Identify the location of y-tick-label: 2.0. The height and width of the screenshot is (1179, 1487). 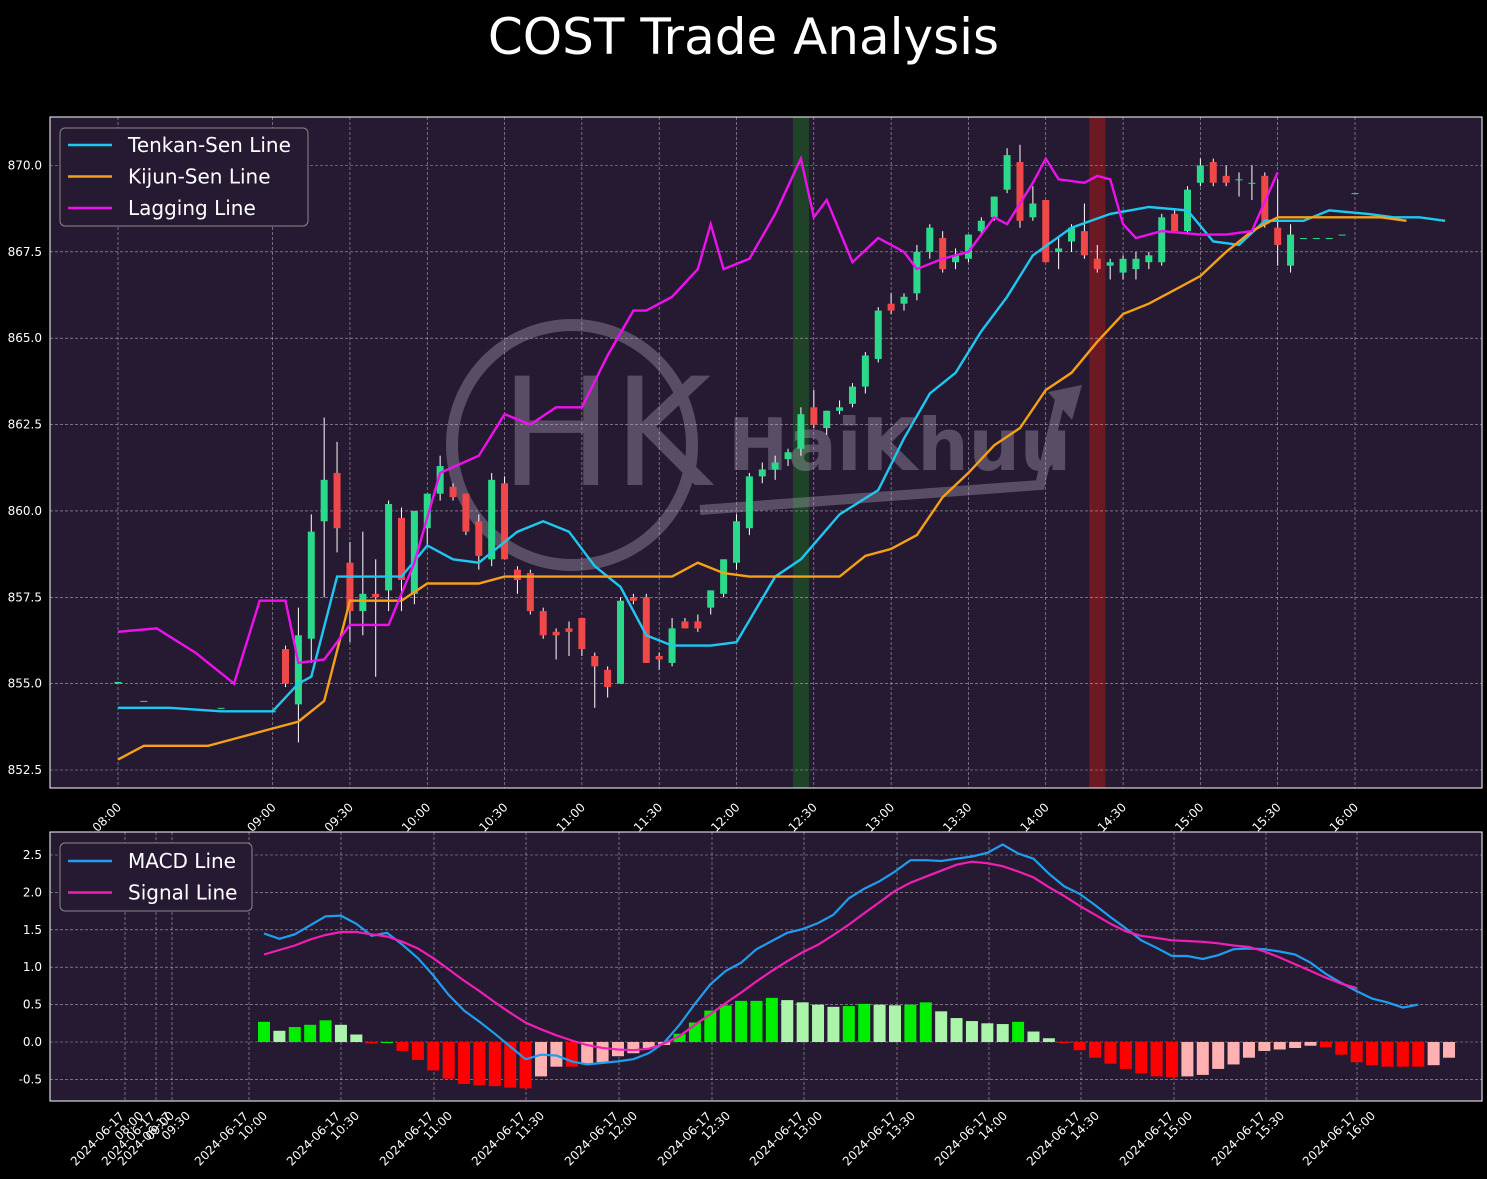
(32, 892).